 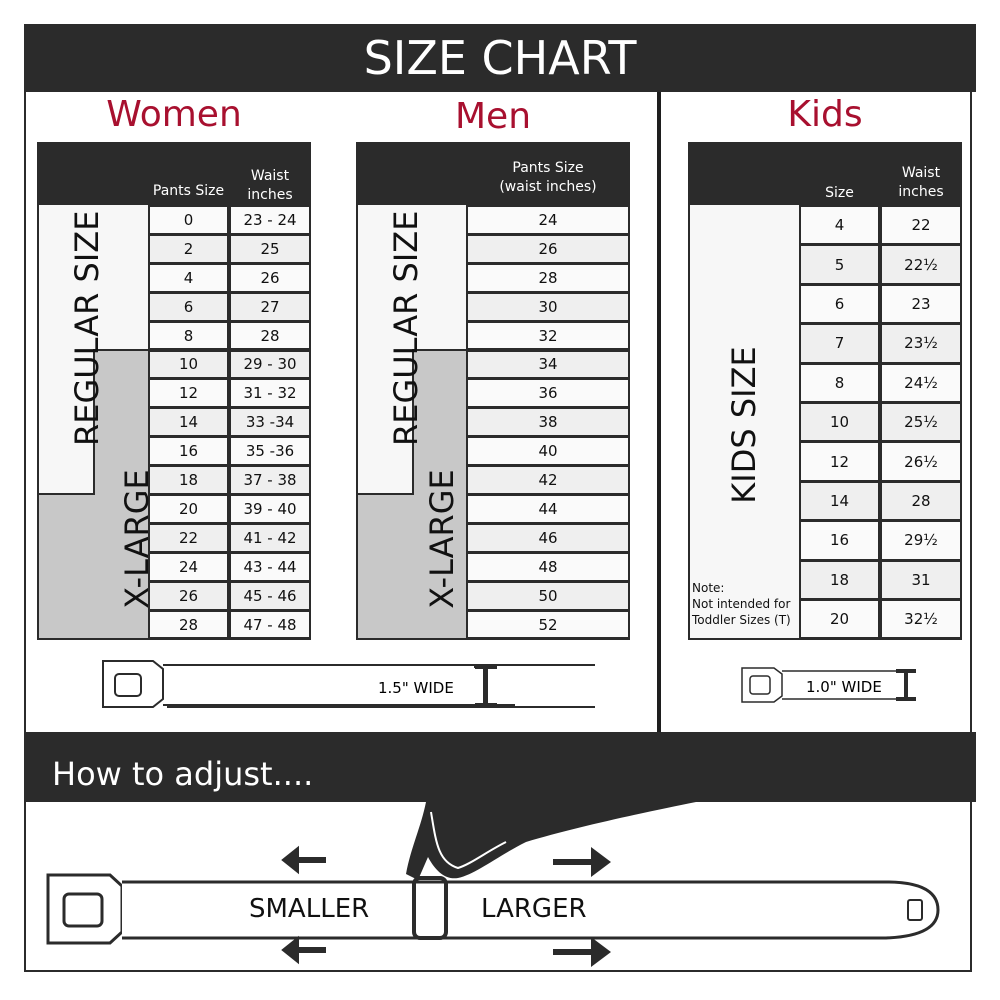 What do you see at coordinates (921, 304) in the screenshot?
I see `waist-cell: 23` at bounding box center [921, 304].